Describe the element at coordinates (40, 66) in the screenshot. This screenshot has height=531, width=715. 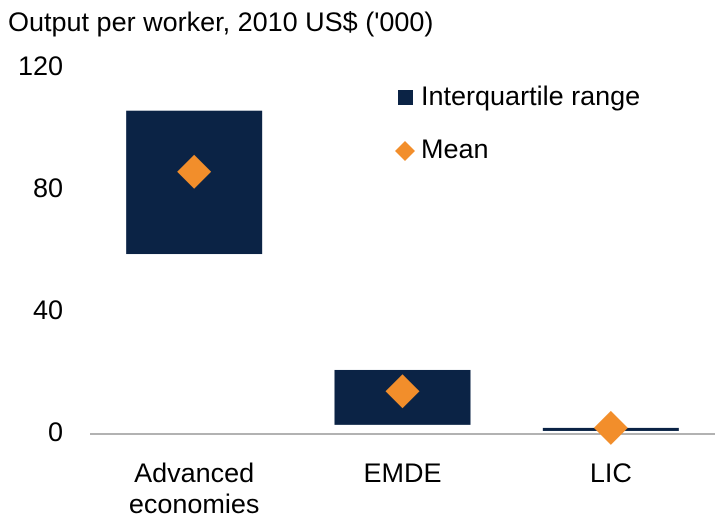
I see `y-tick-label: 120` at that location.